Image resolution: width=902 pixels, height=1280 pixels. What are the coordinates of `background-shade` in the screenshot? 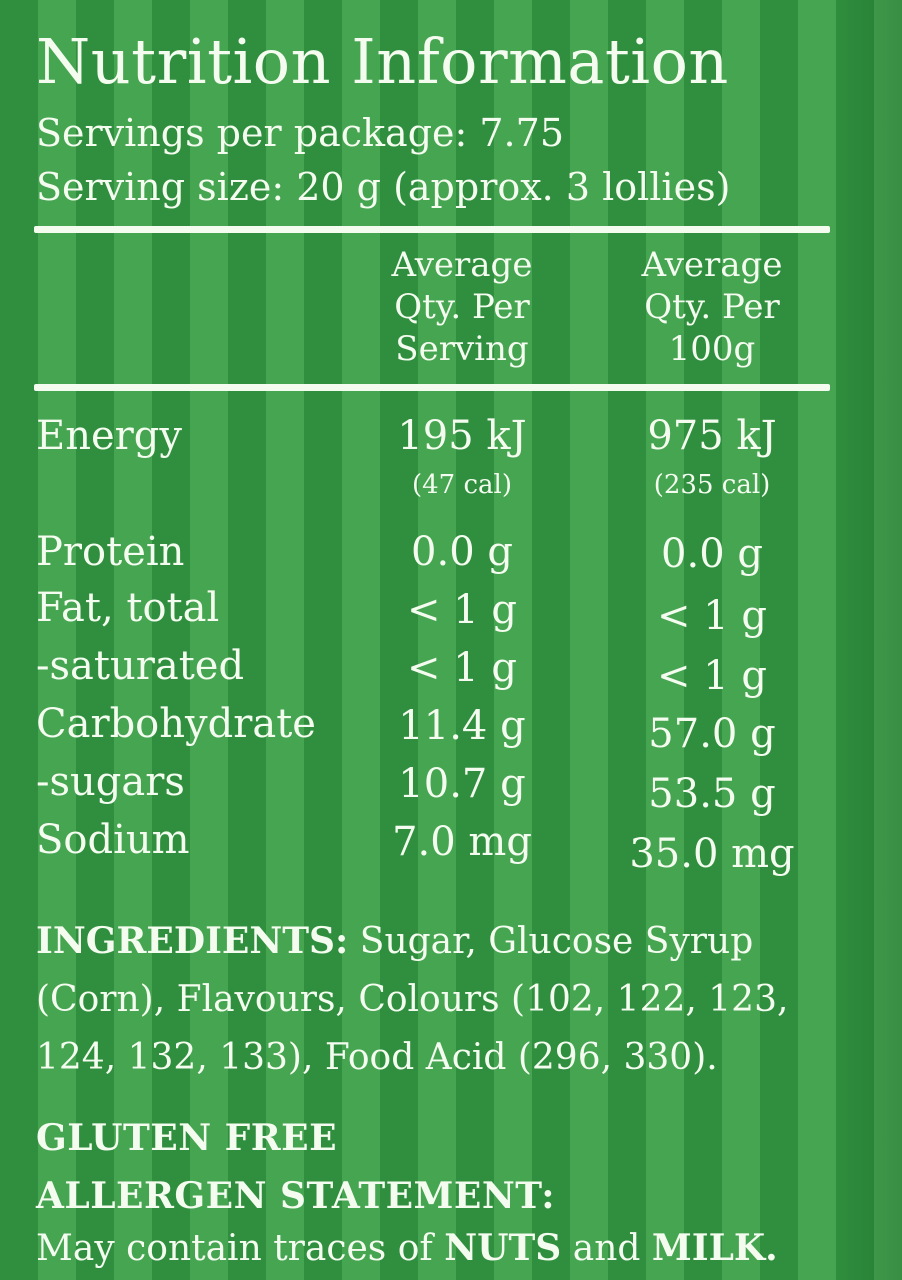 It's located at (867, 640).